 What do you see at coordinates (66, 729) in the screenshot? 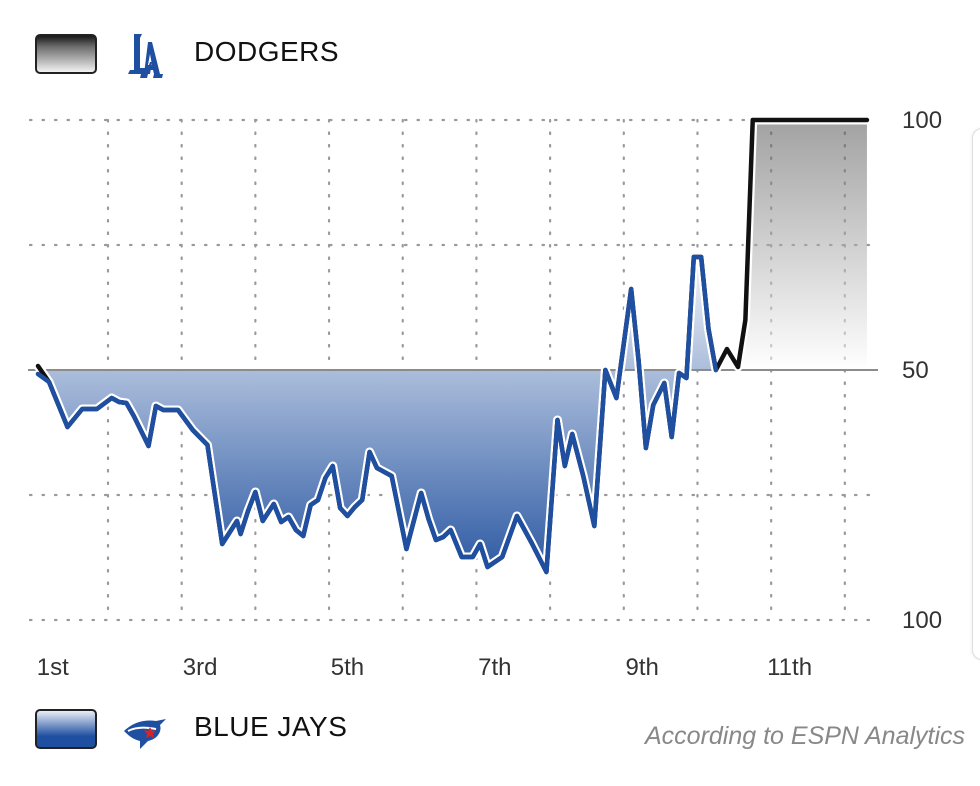
I see `blue-jays-legend-swatch` at bounding box center [66, 729].